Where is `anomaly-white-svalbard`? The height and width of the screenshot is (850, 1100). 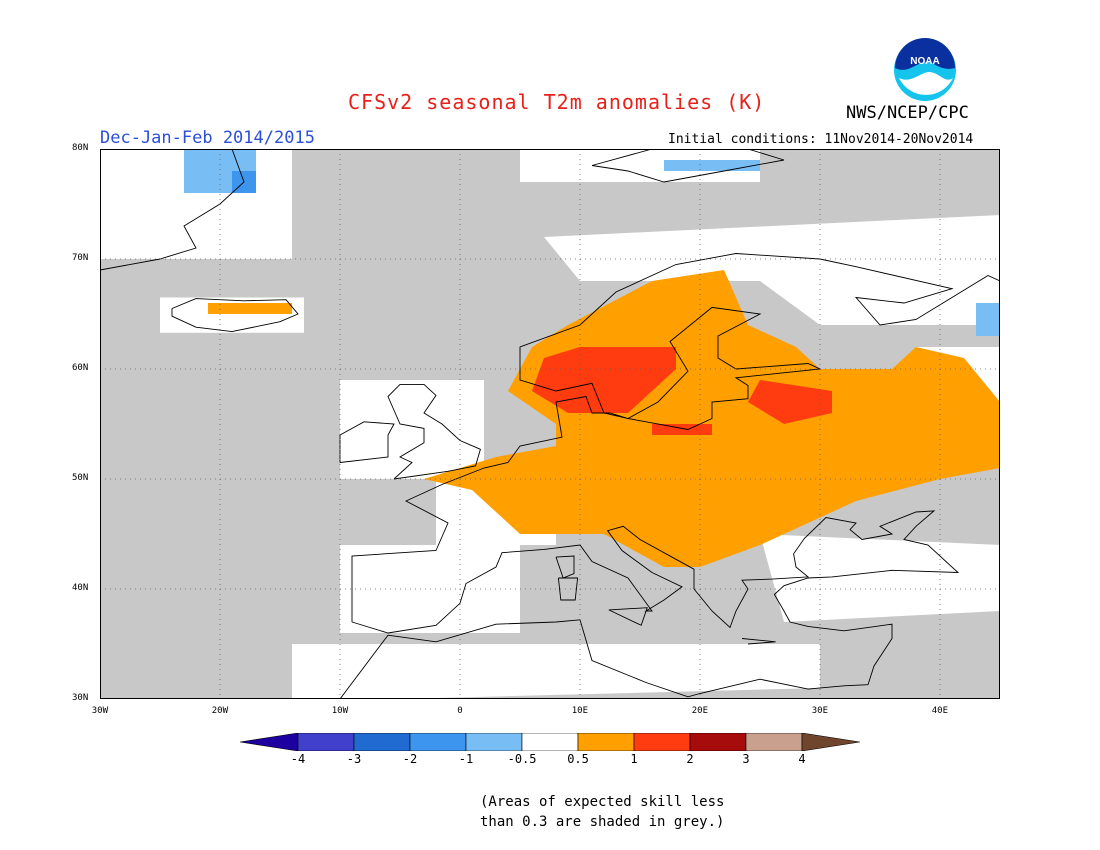
anomaly-white-svalbard is located at coordinates (640, 165).